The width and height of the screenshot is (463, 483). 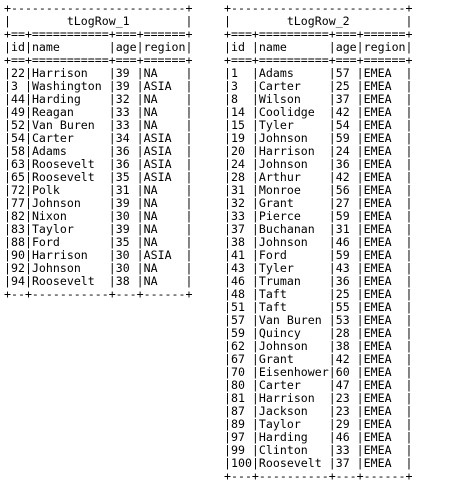 What do you see at coordinates (52, 112) in the screenshot?
I see `cell-name: Reagan` at bounding box center [52, 112].